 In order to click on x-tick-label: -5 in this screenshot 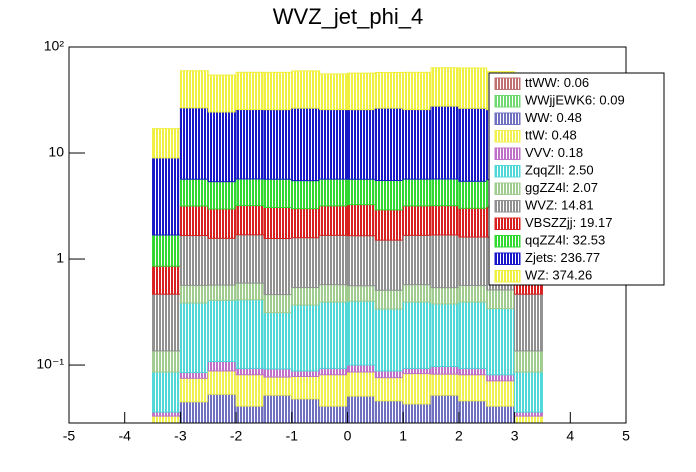, I will do `click(69, 436)`.